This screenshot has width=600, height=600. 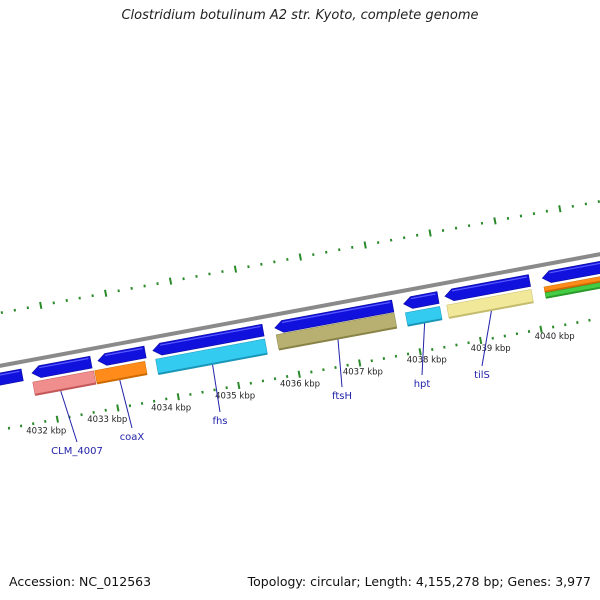 I want to click on gene-label: tilS, so click(x=482, y=375).